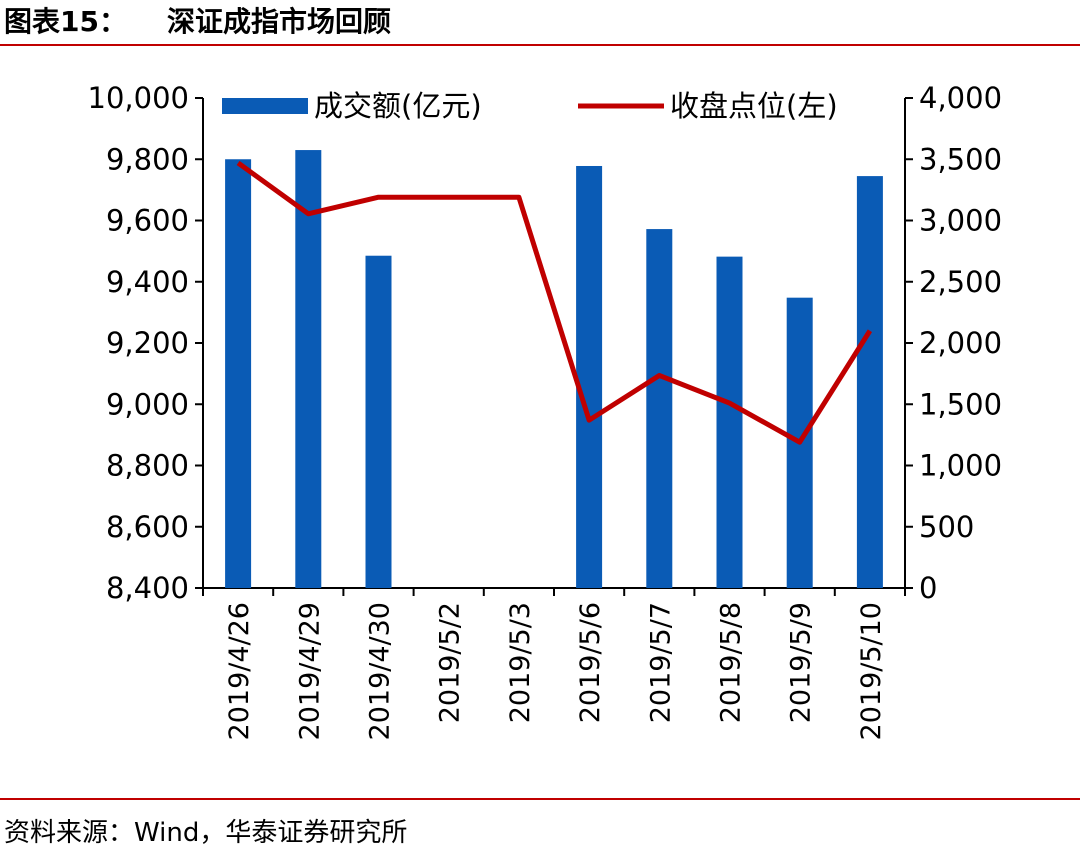 The width and height of the screenshot is (1080, 857). What do you see at coordinates (590, 662) in the screenshot?
I see `x-tick-label: 2019/5/6` at bounding box center [590, 662].